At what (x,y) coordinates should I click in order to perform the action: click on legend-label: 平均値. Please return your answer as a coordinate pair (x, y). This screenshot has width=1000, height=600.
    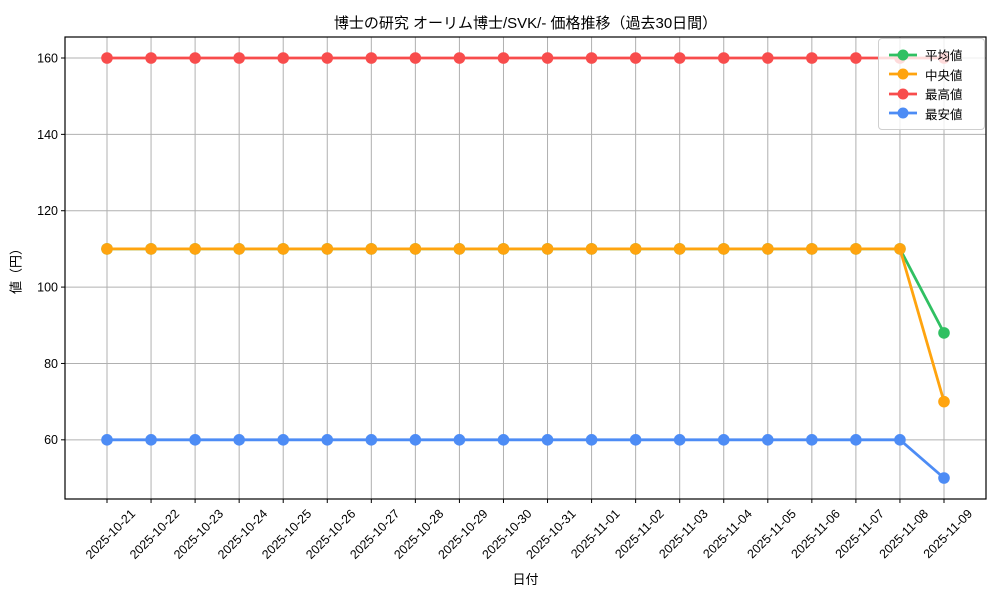
    Looking at the image, I should click on (944, 56).